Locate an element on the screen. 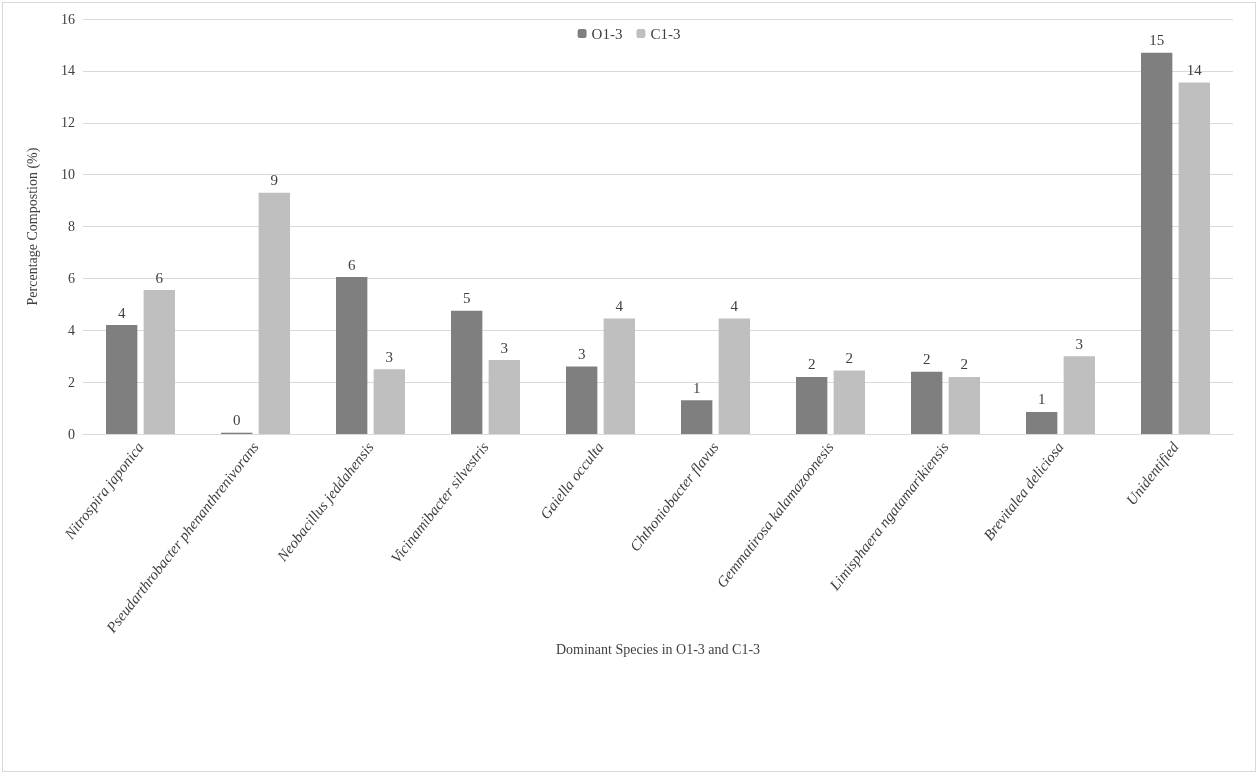  y-tick-label: 12 is located at coordinates (68, 123).